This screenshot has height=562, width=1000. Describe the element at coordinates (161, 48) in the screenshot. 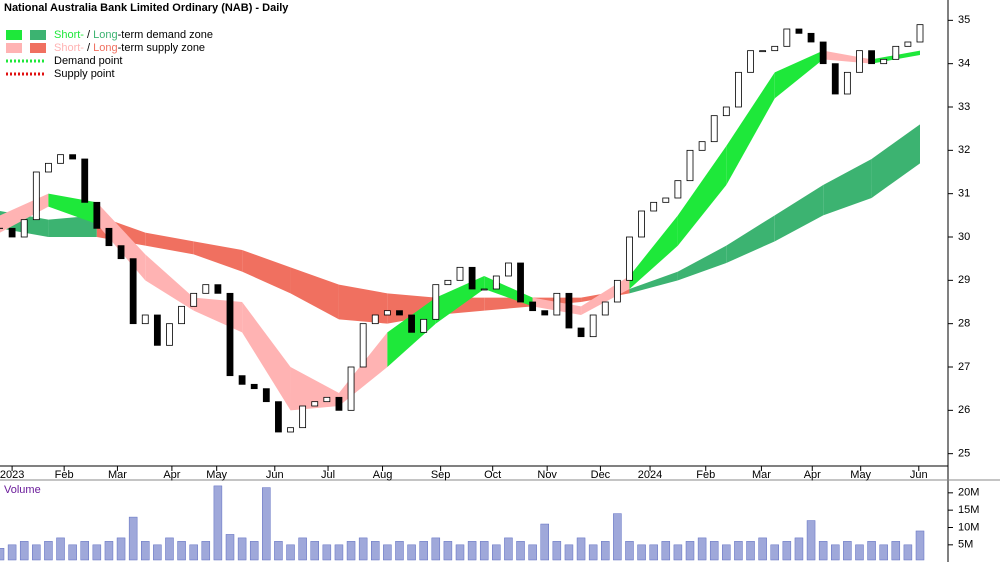

I see `legend-text: -term supply zone` at that location.